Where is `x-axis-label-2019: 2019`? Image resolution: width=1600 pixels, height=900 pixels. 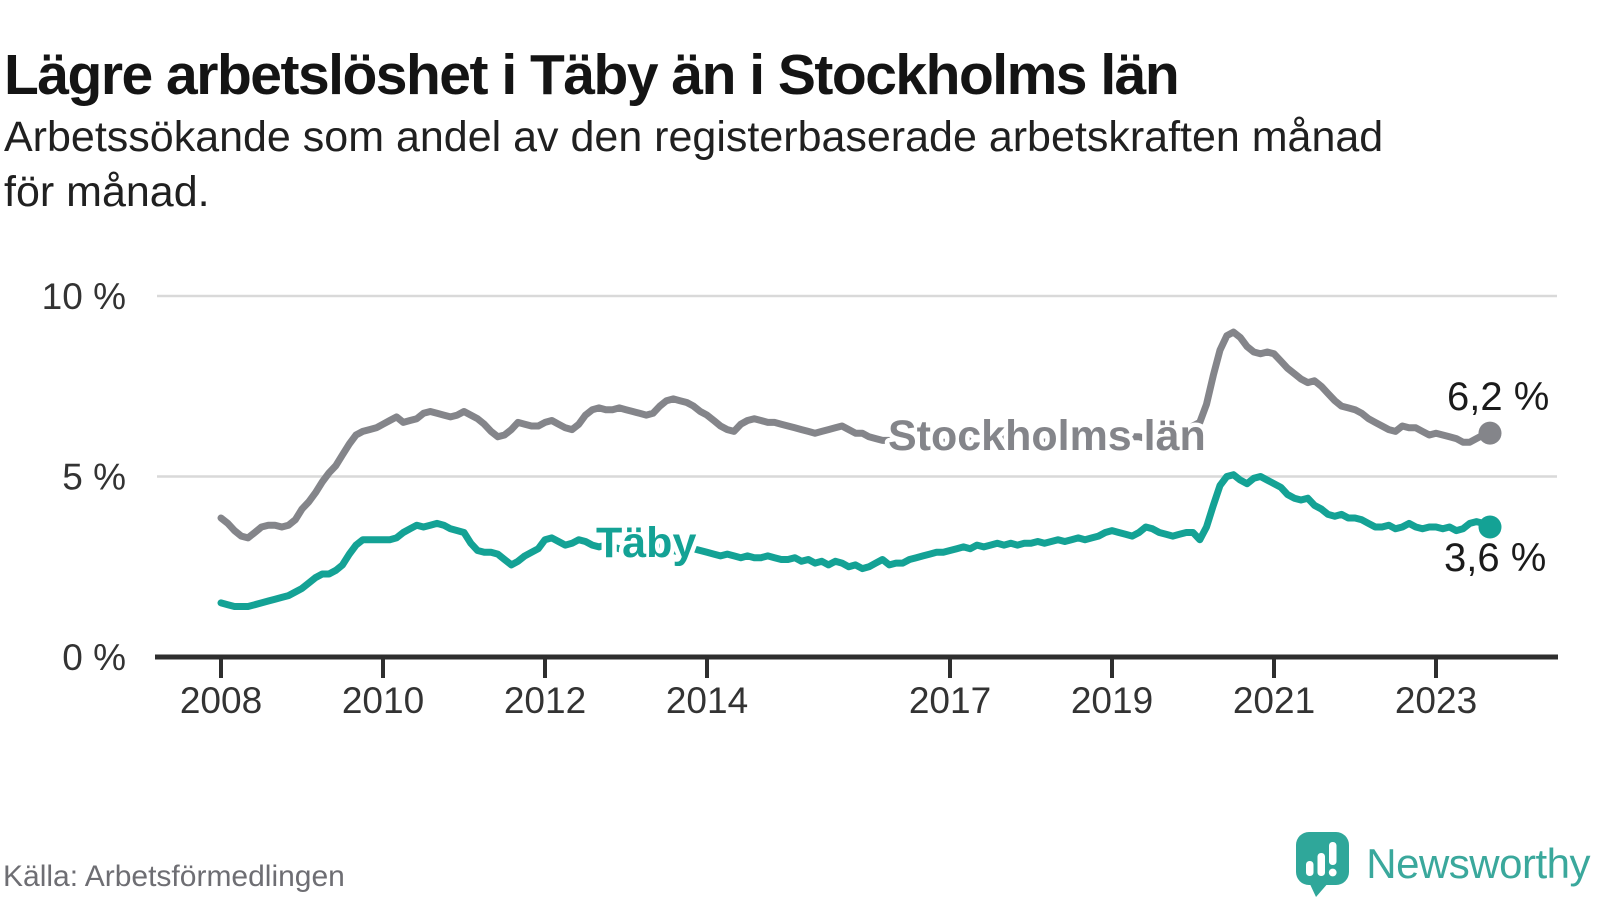
x-axis-label-2019: 2019 is located at coordinates (1112, 700).